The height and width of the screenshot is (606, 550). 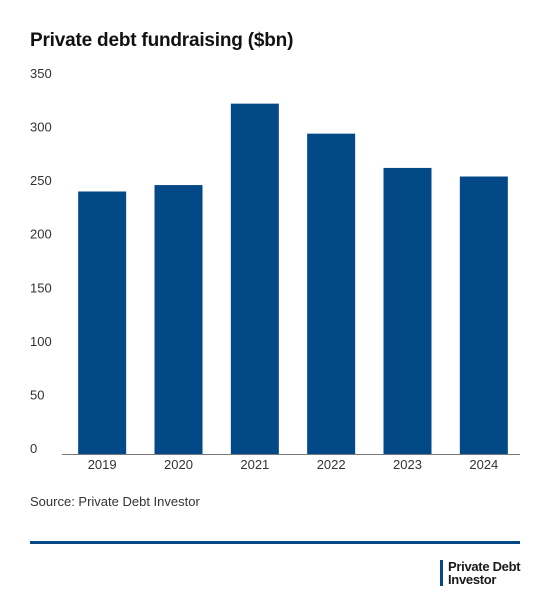 I want to click on chart-title: Private debt fundraising ($bn), so click(x=162, y=40).